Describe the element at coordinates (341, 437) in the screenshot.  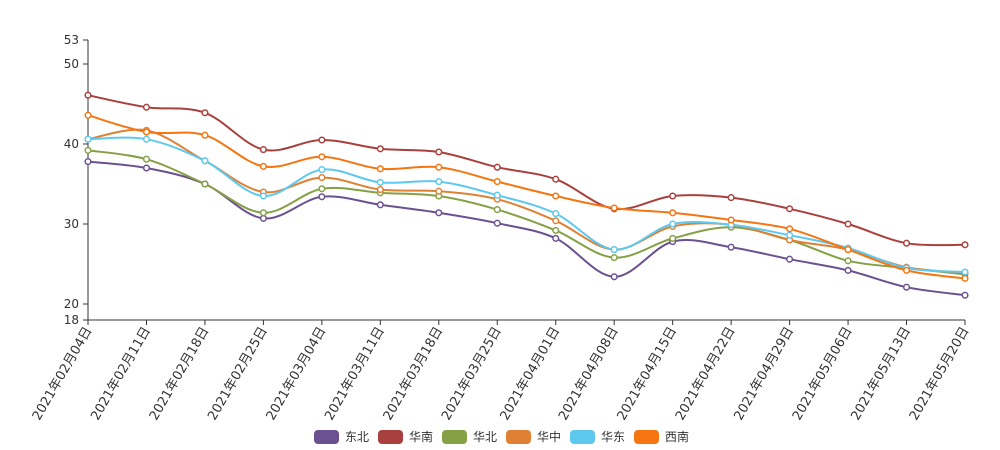
I see `legend-item-1: 东北` at that location.